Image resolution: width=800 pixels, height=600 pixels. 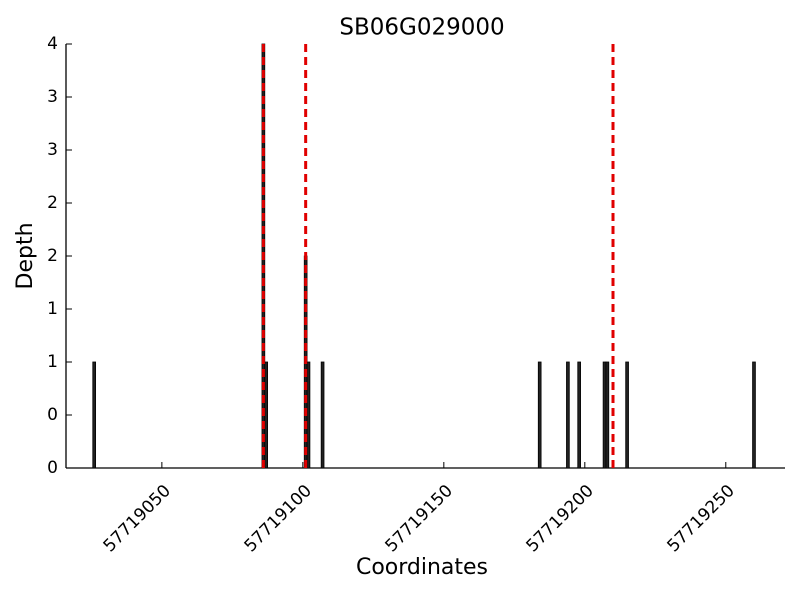 I want to click on y-tick-label: 4, so click(x=52, y=44).